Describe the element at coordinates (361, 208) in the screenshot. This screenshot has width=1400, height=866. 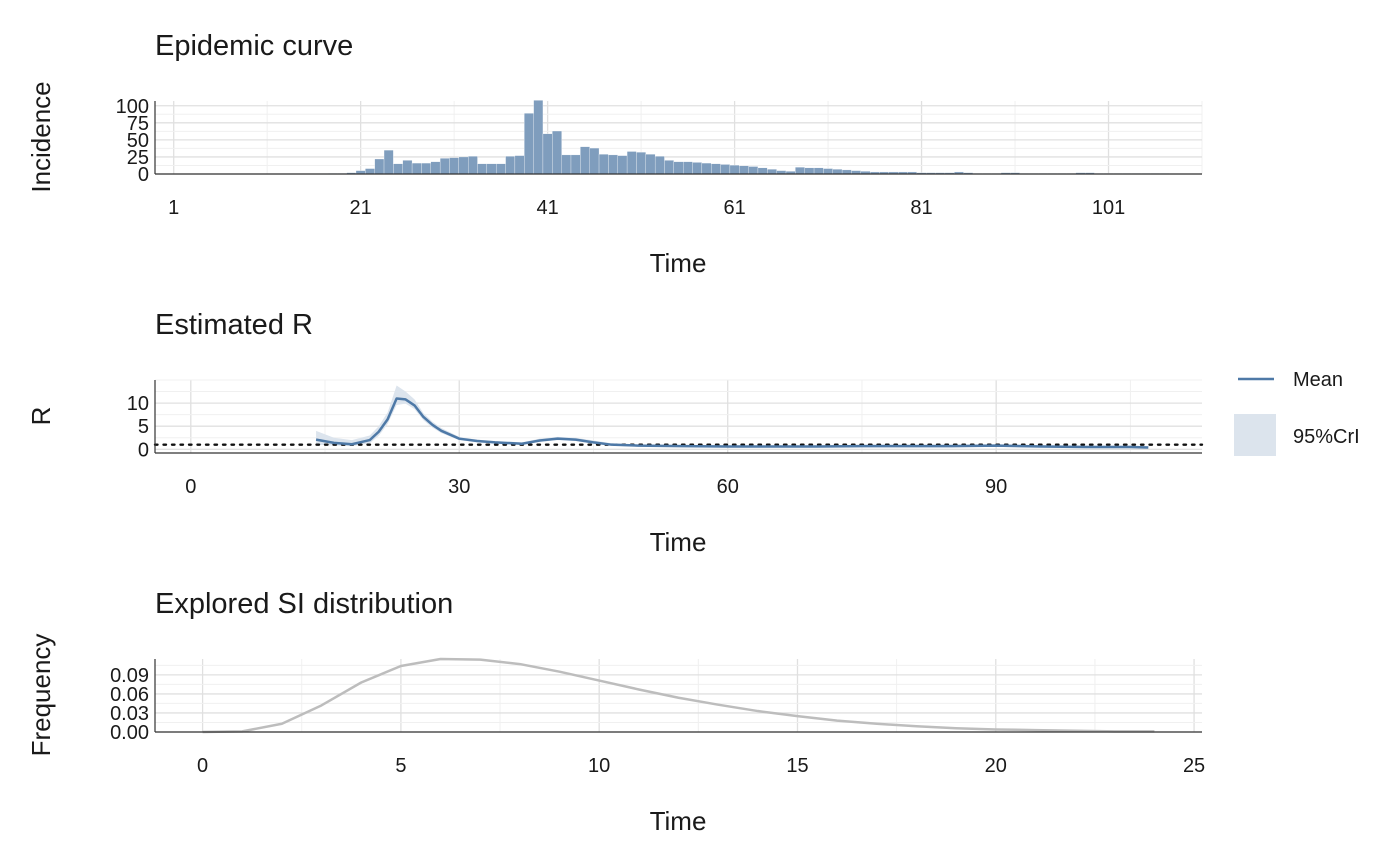
I see `x-tick-label: 21` at that location.